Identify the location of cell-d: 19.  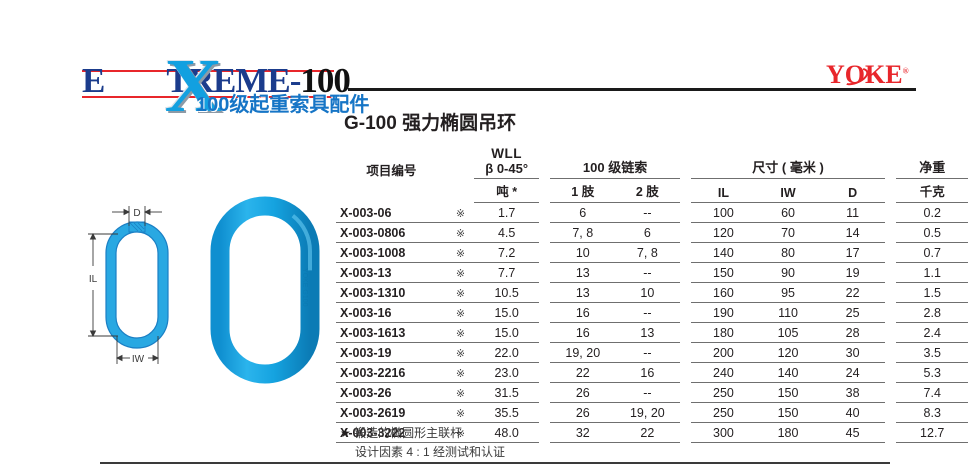
(852, 273).